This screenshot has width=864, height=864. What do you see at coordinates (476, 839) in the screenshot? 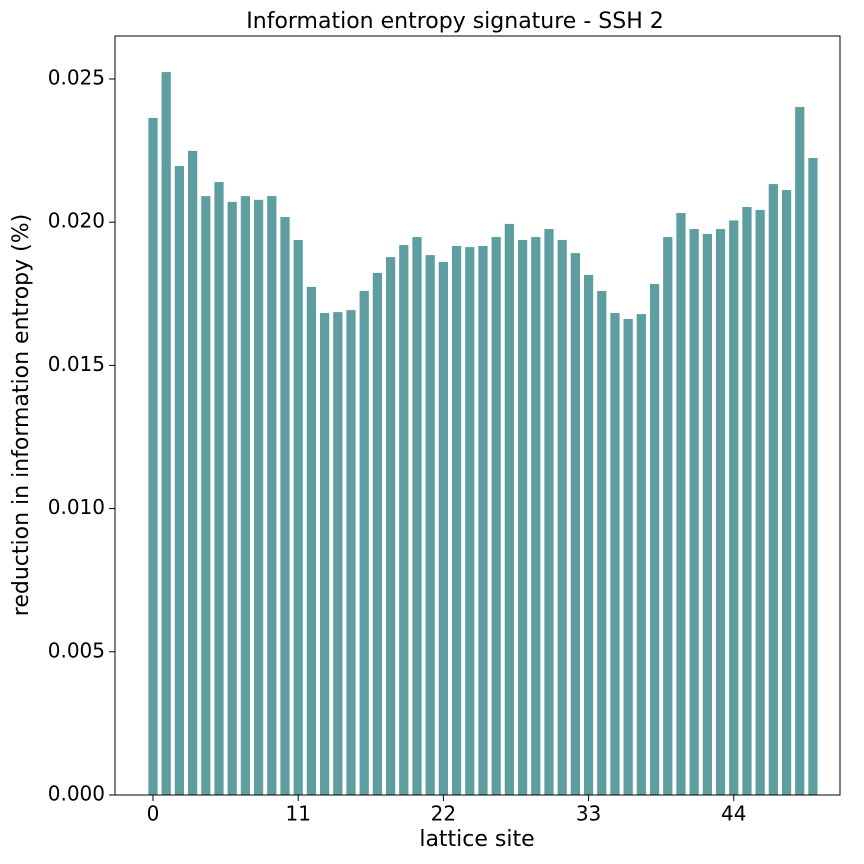
I see `x-axis-label: lattice site` at bounding box center [476, 839].